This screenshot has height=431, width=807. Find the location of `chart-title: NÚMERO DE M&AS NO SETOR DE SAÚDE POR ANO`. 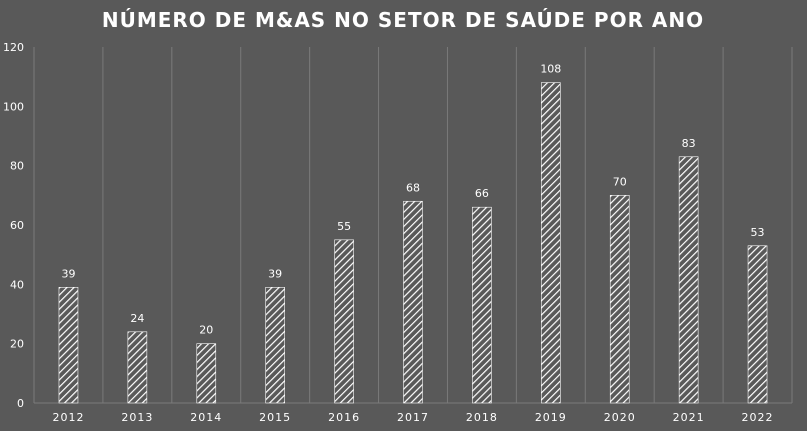

chart-title: NÚMERO DE M&AS NO SETOR DE SAÚDE POR ANO is located at coordinates (403, 20).